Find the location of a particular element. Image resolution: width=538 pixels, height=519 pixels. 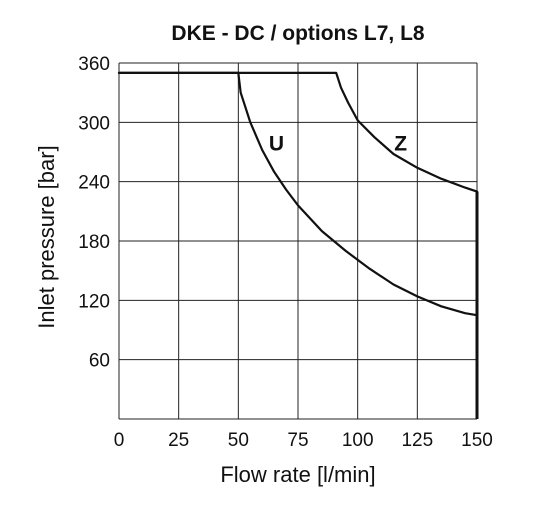

x-tick-label: 0 is located at coordinates (119, 440).